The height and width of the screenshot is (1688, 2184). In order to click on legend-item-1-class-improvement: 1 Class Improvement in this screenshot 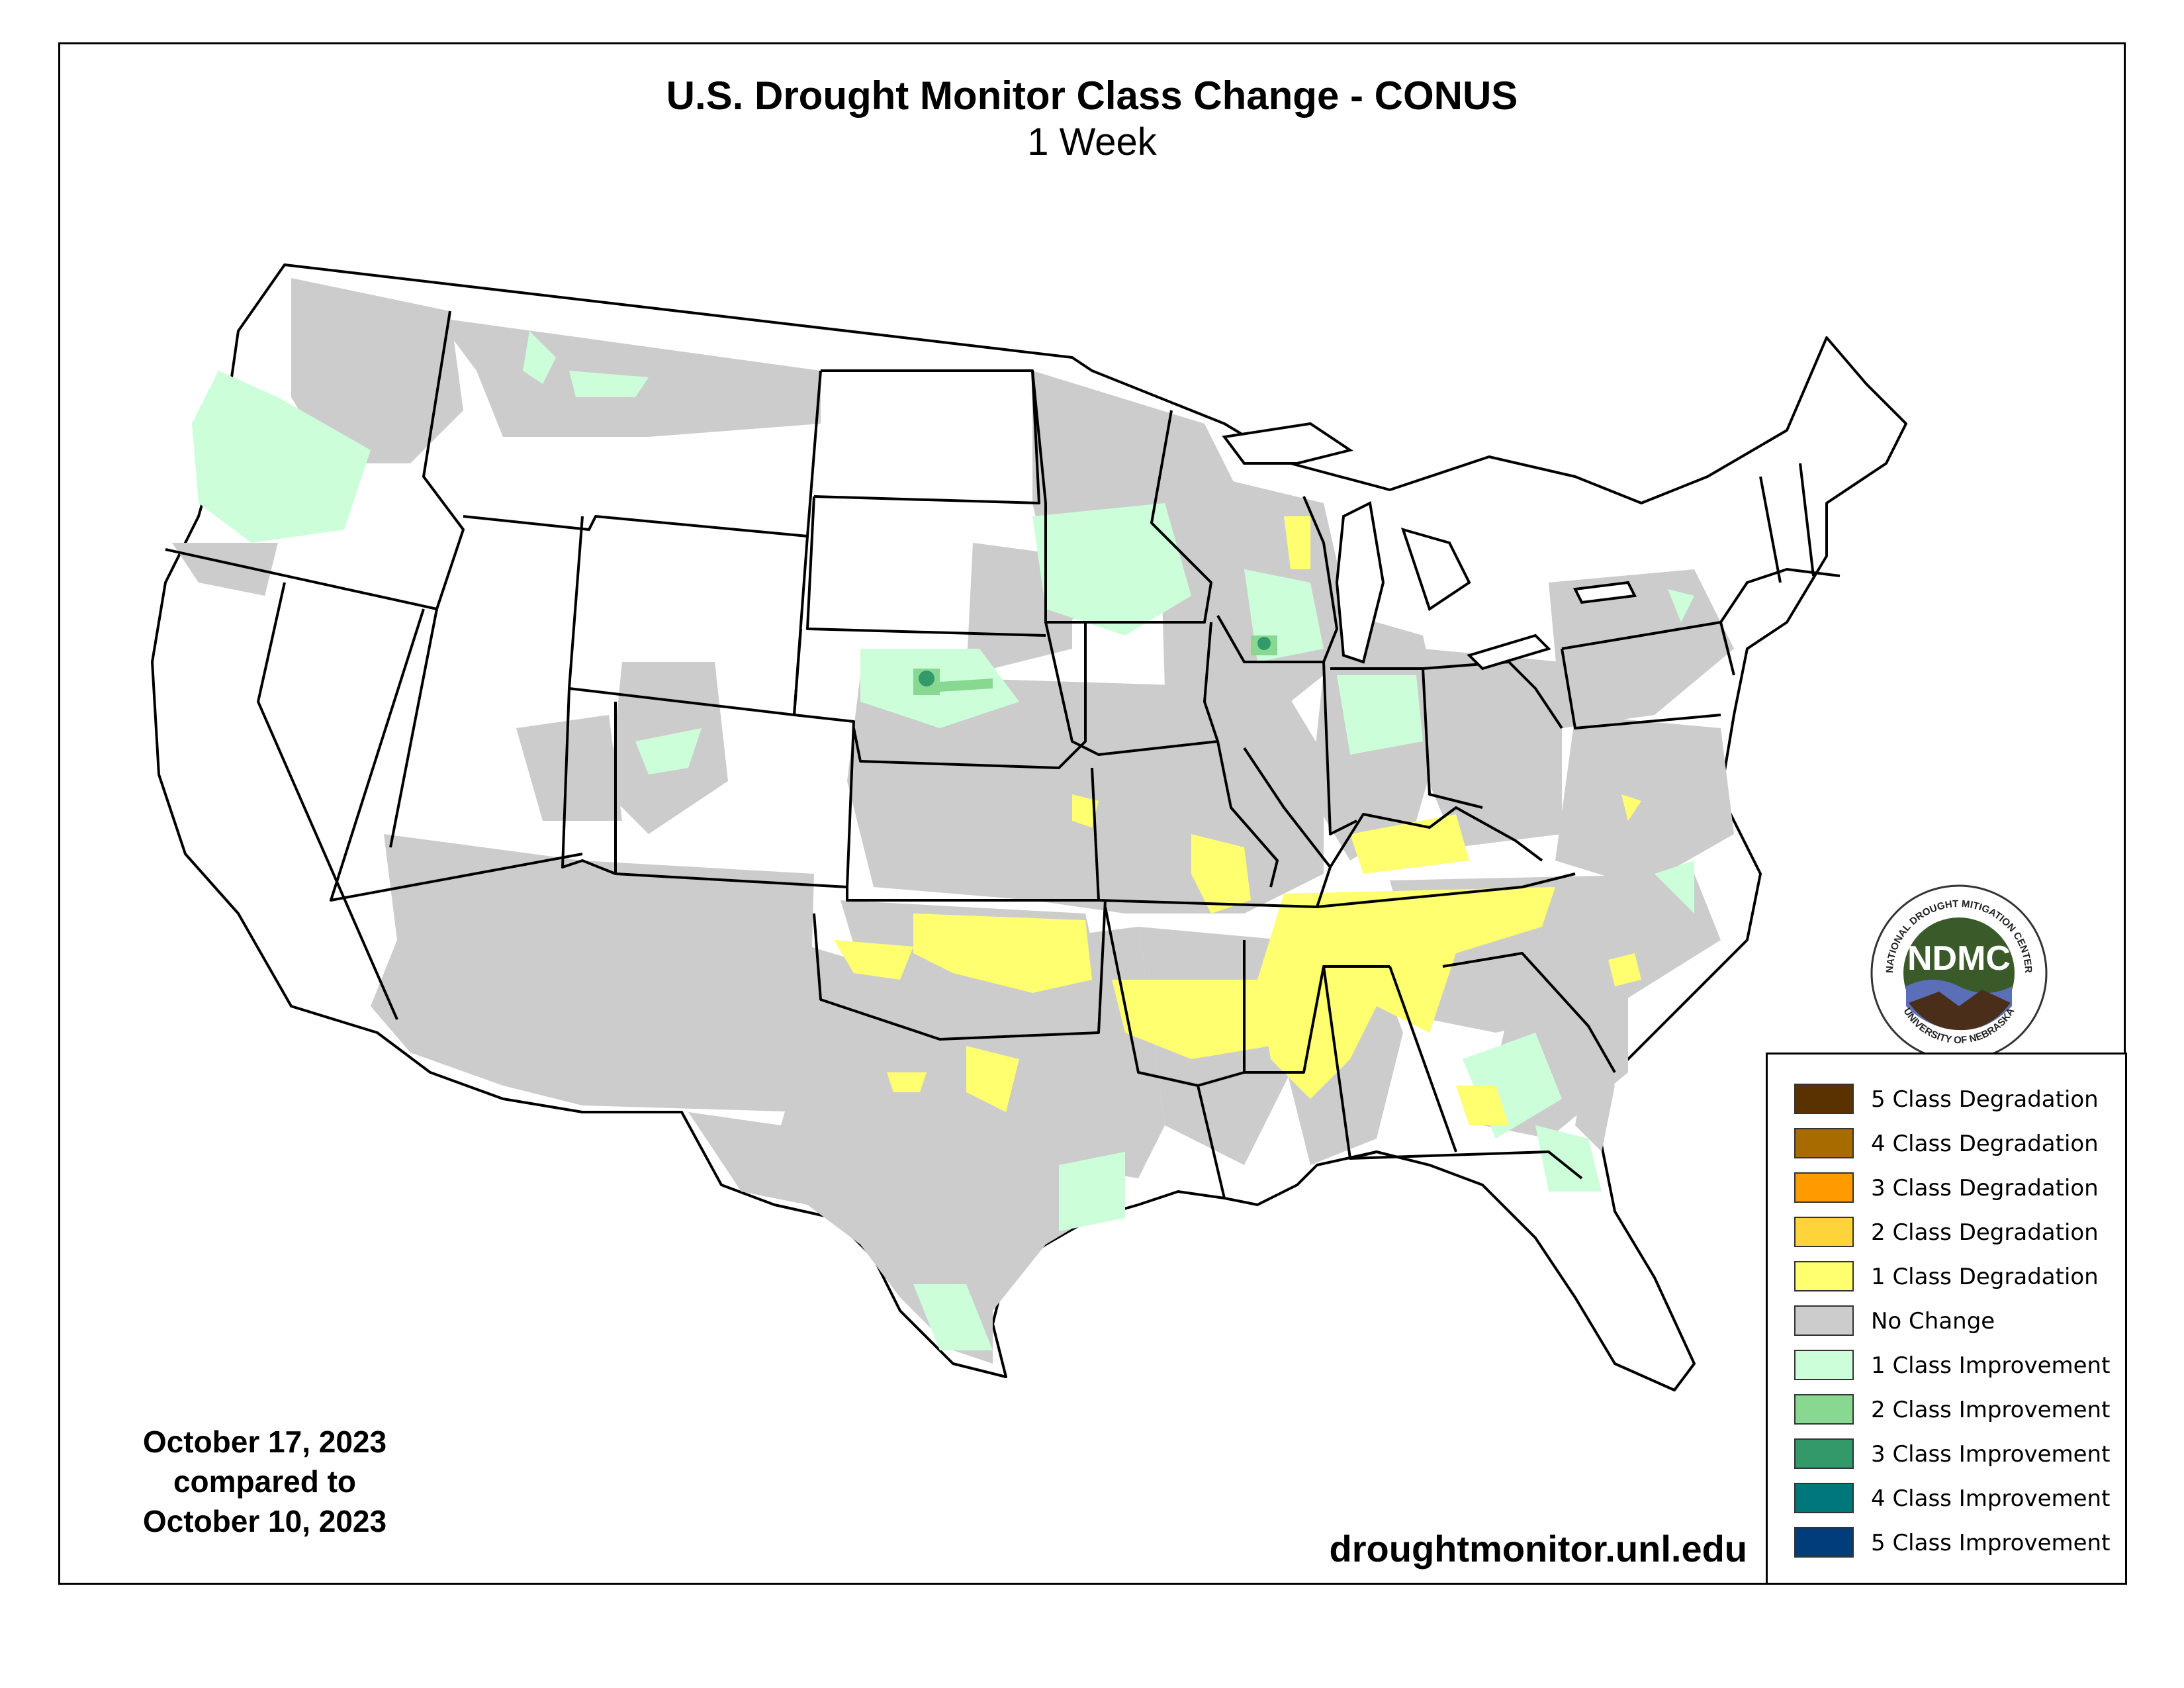, I will do `click(1959, 1365)`.